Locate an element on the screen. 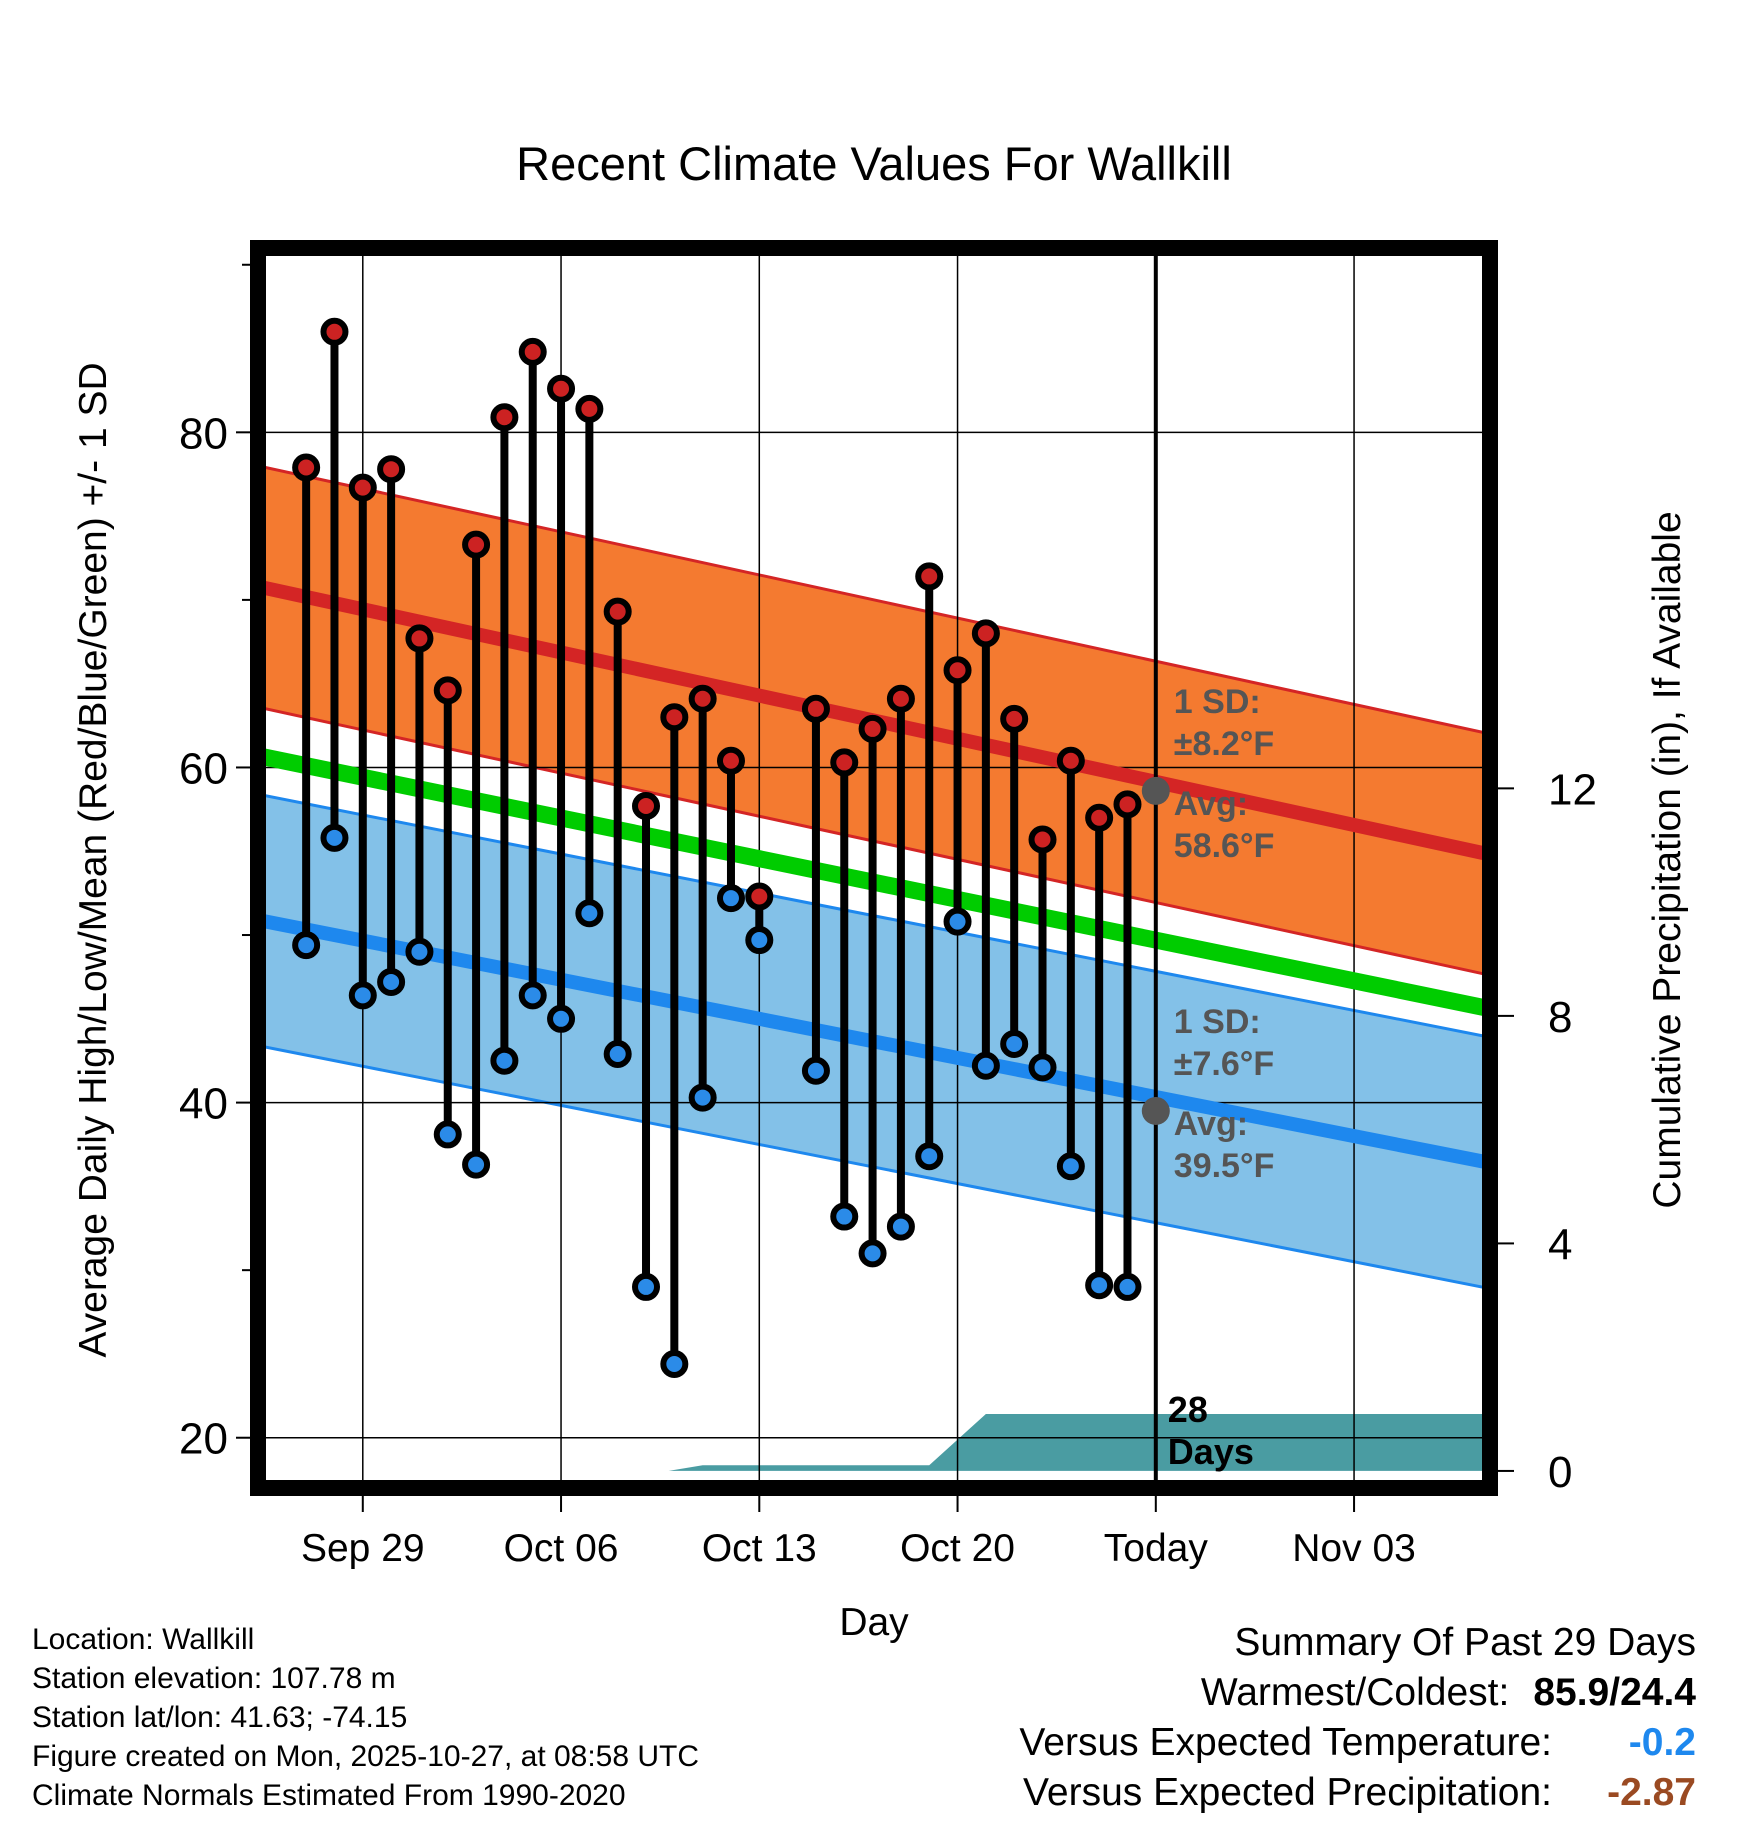 The height and width of the screenshot is (1828, 1748). latlon-text: Station lat/lon: 41.63; -74.15 is located at coordinates (220, 1717).